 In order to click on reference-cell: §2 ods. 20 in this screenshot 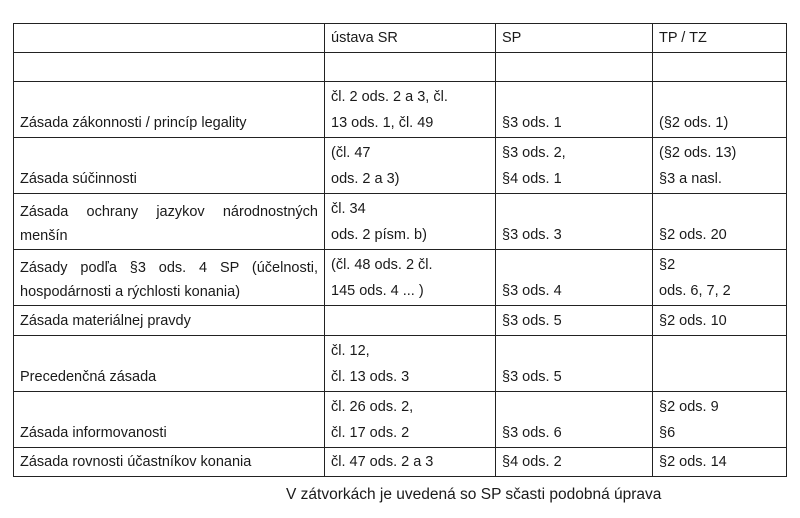, I will do `click(719, 221)`.